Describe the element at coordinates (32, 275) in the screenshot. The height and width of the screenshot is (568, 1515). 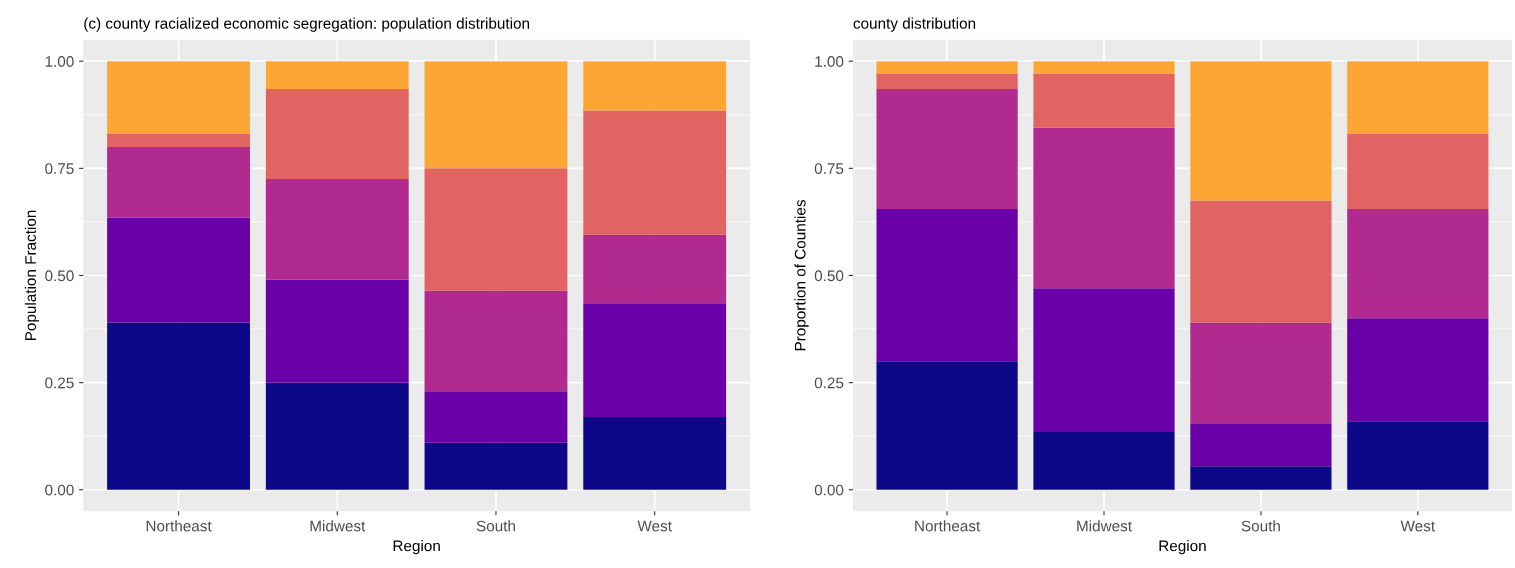
I see `y-axis-title: Population Fraction` at that location.